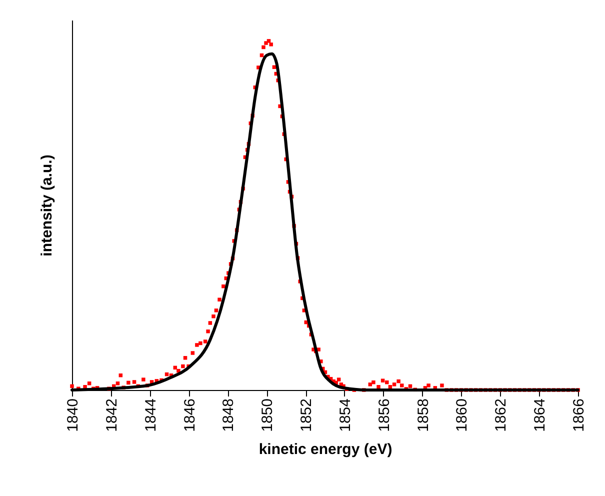 The image size is (605, 496). I want to click on x-tick-label: 1860, so click(462, 415).